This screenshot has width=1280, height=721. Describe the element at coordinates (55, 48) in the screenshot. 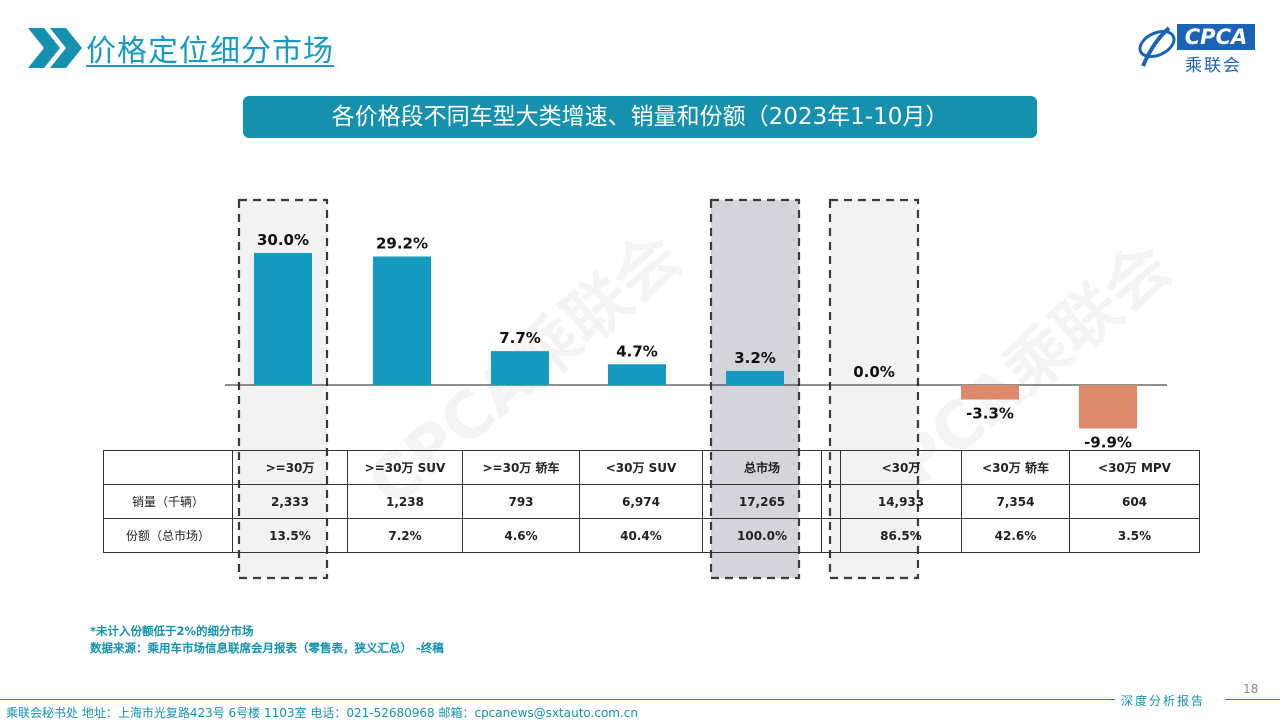

I see `chevron-logo-icon` at that location.